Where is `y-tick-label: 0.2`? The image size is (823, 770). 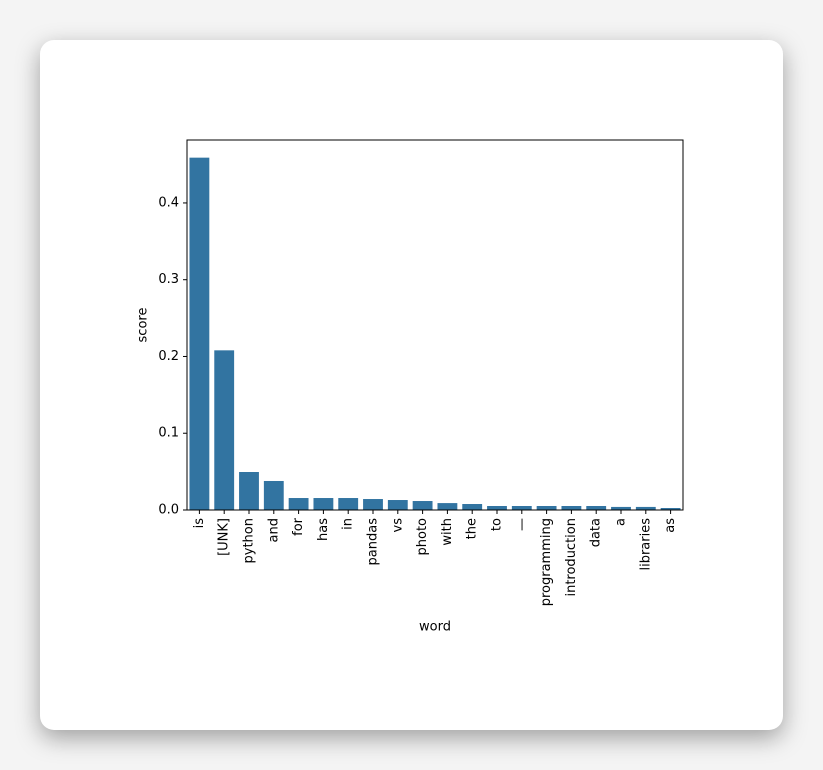
y-tick-label: 0.2 is located at coordinates (168, 356).